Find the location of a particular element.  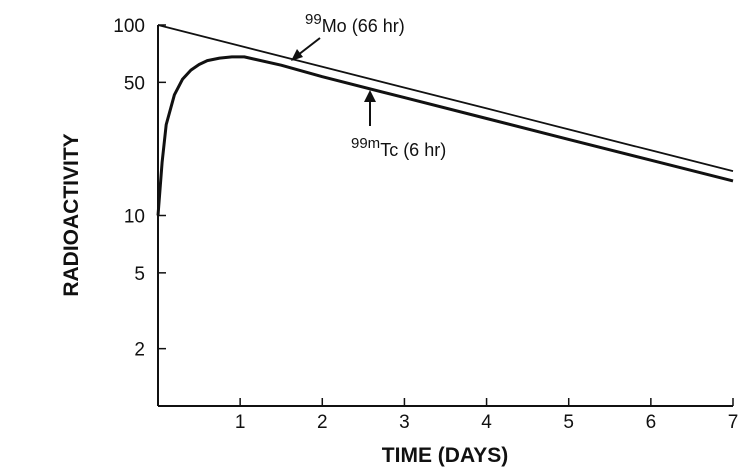

x-tick-label: 4 is located at coordinates (486, 422).